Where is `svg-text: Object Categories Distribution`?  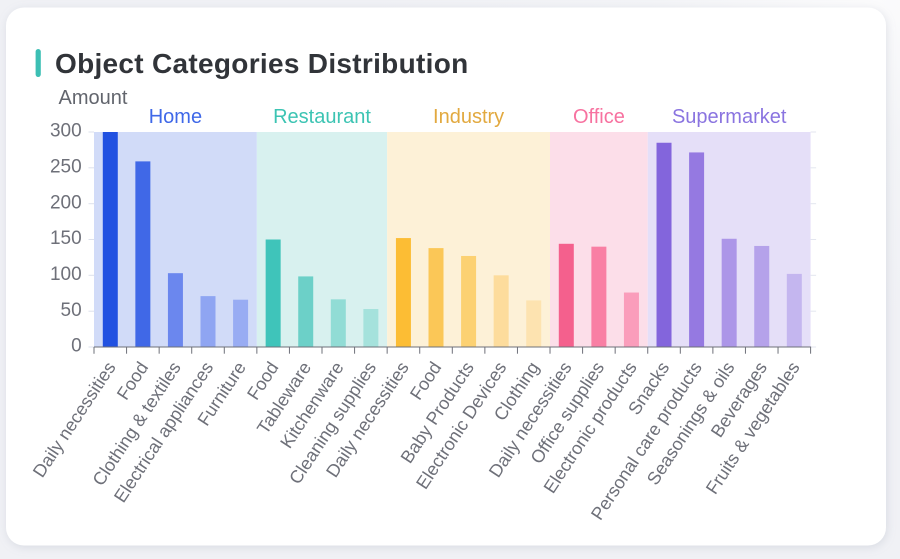
svg-text: Object Categories Distribution is located at coordinates (262, 63).